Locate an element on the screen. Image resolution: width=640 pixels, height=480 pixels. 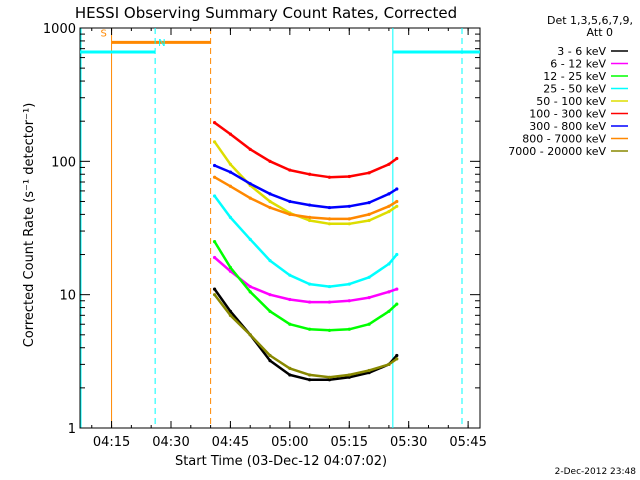
x-tick-label: 05:00 is located at coordinates (289, 442).